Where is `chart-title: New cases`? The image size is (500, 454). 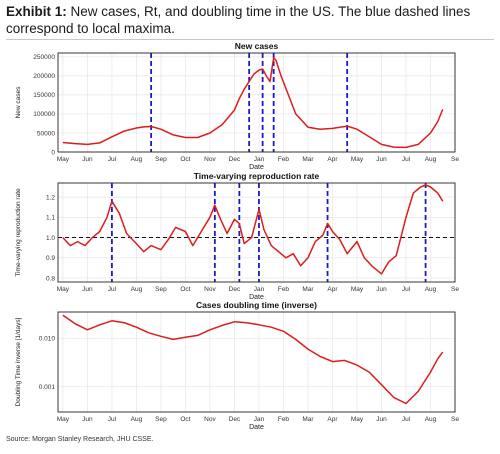
chart-title: New cases is located at coordinates (257, 46).